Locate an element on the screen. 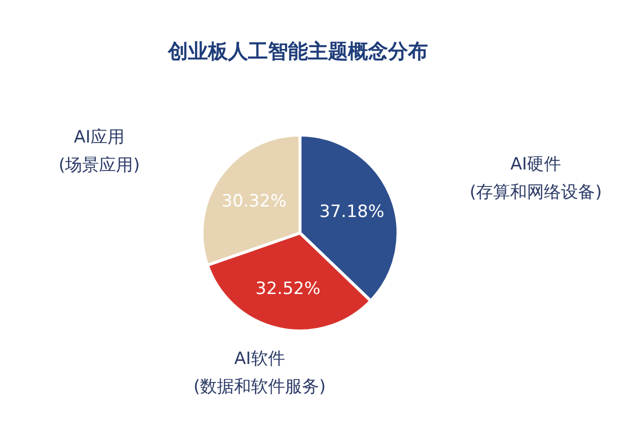  data-label: 32.52% is located at coordinates (288, 289).